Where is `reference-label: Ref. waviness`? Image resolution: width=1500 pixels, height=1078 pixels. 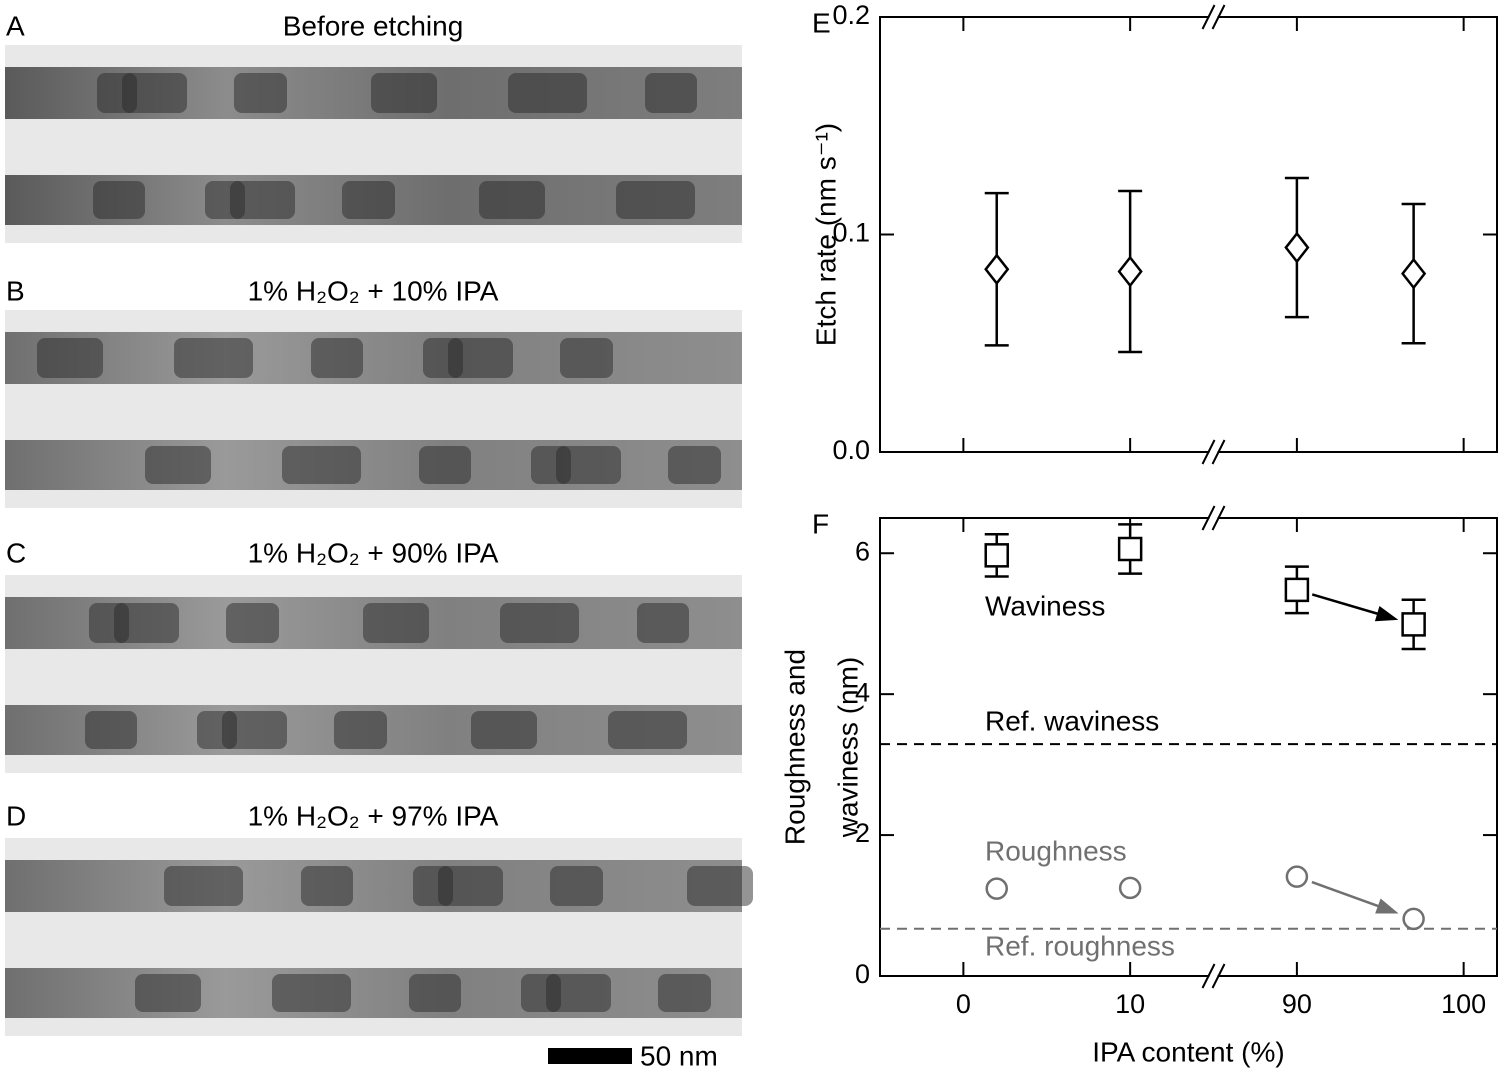 reference-label: Ref. waviness is located at coordinates (1072, 720).